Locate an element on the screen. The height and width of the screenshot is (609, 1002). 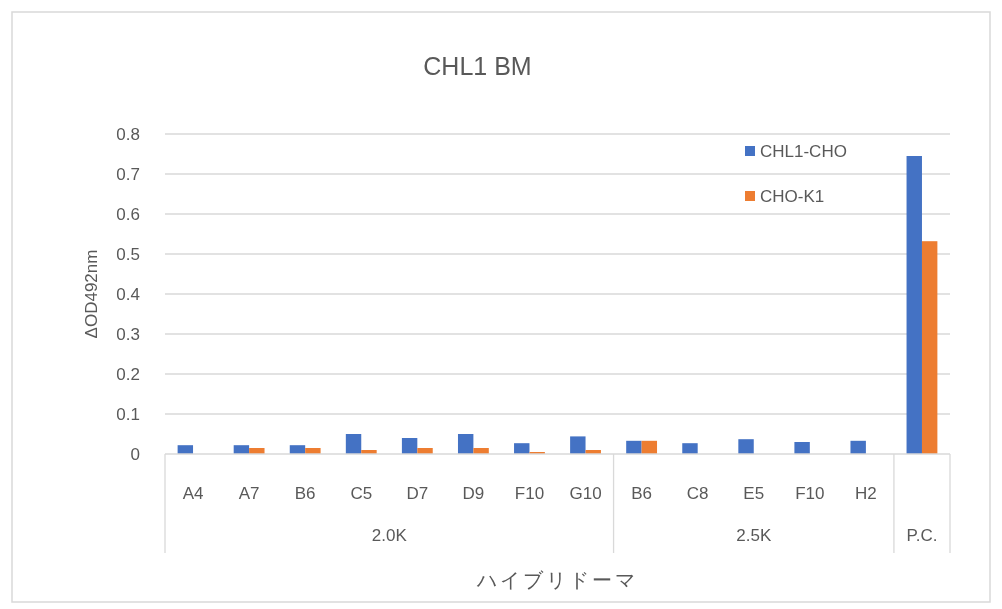
x-tick-label: H2 is located at coordinates (866, 493).